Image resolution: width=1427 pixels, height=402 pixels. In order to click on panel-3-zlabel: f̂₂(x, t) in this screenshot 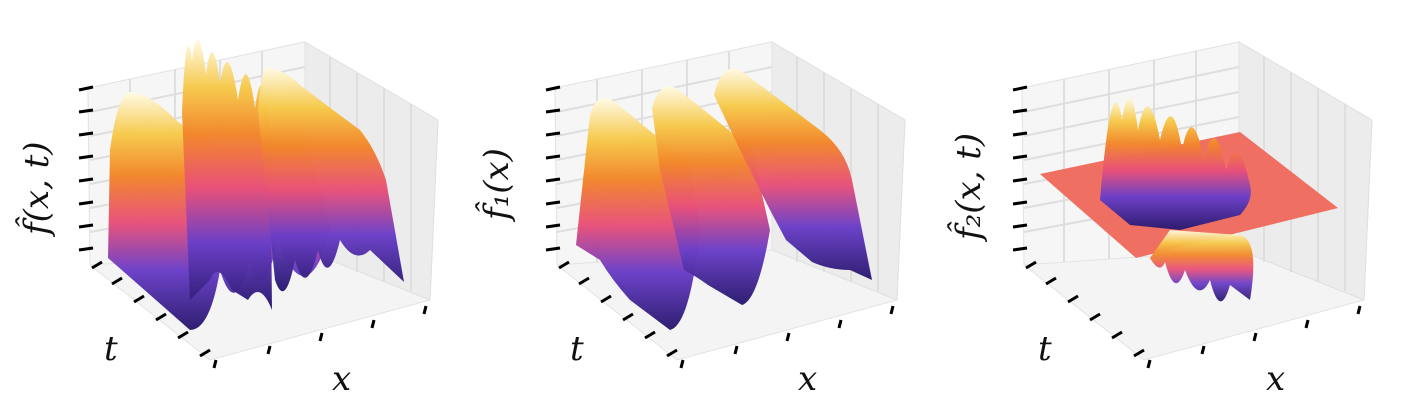, I will do `click(968, 188)`.